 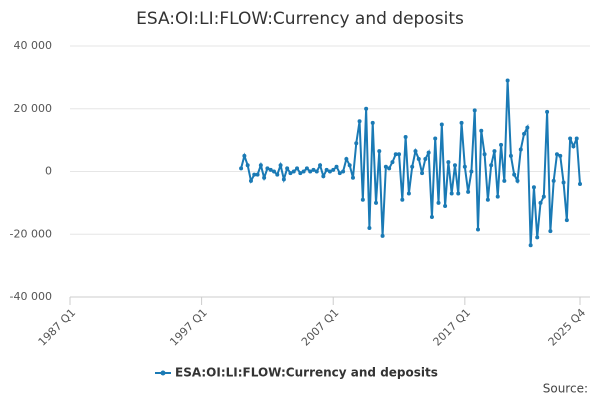 I want to click on y-tick-label: -20 000, so click(x=31, y=233).